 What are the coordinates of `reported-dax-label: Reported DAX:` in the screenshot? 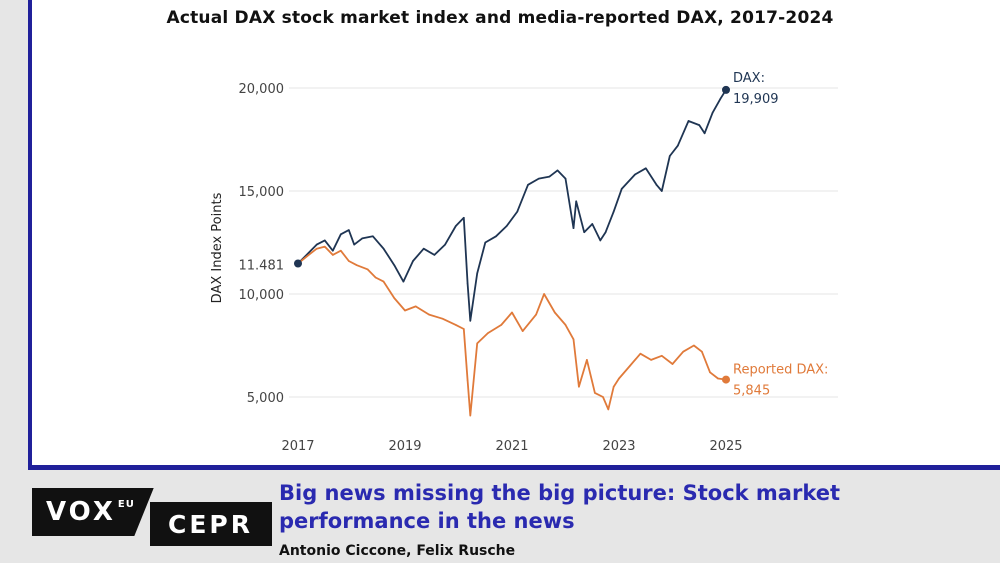 It's located at (780, 370).